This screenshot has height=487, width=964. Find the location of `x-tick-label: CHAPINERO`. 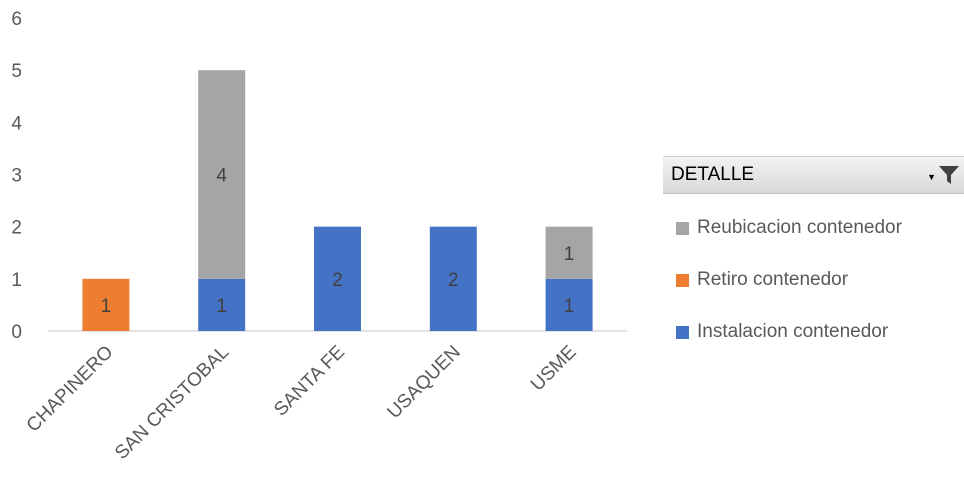

x-tick-label: CHAPINERO is located at coordinates (70, 389).